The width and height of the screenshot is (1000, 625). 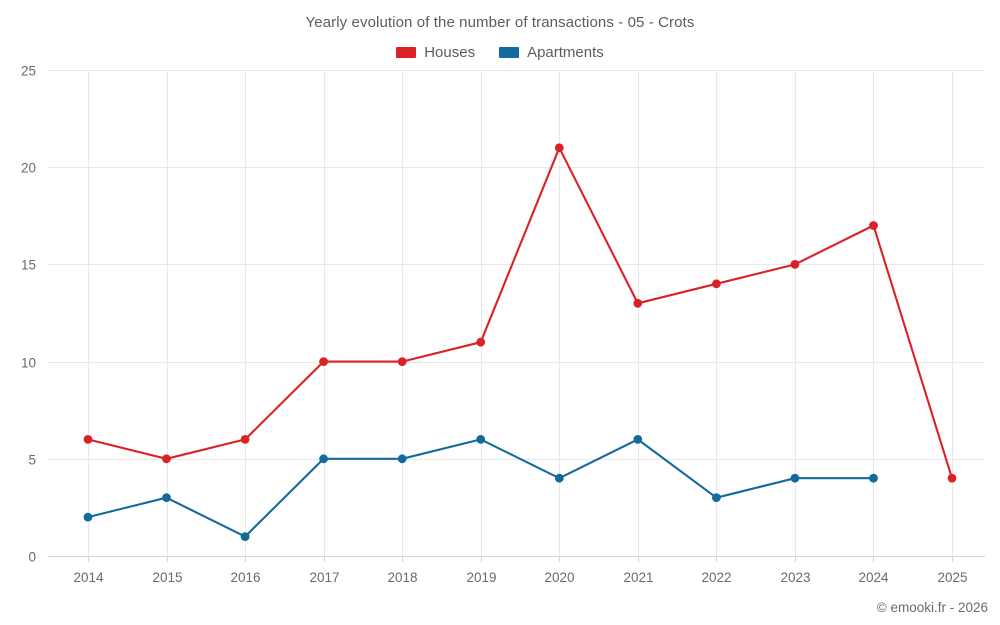 What do you see at coordinates (952, 577) in the screenshot?
I see `x-tick-label: 2025` at bounding box center [952, 577].